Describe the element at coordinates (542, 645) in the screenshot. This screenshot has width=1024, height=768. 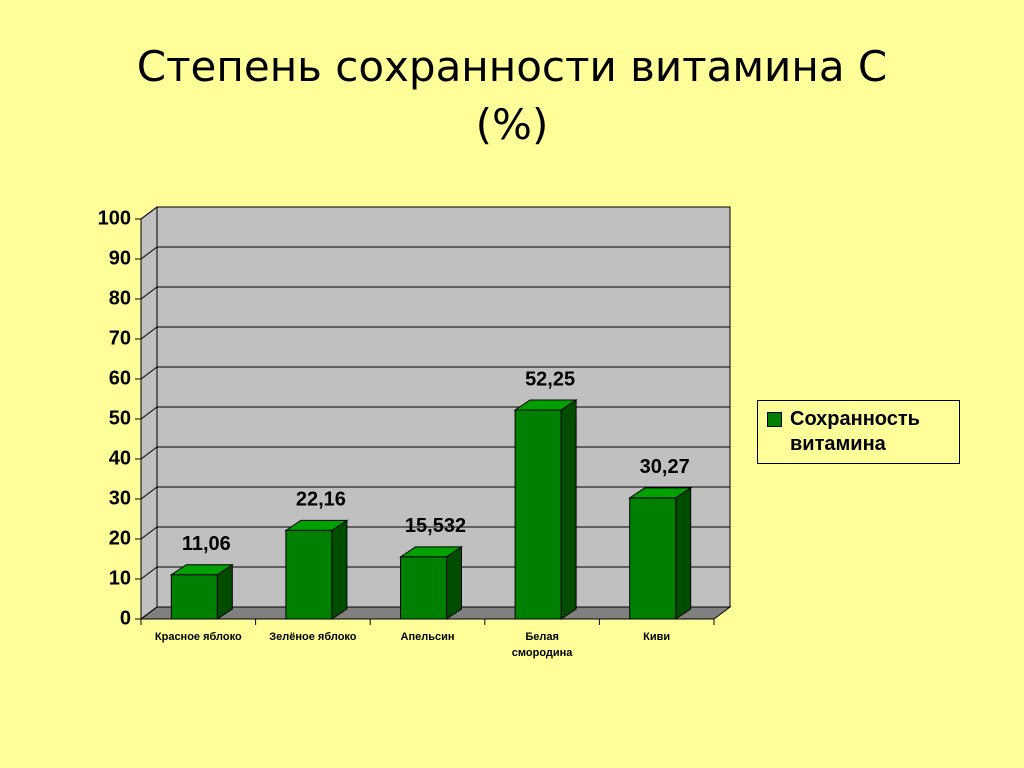
I see `x-tick-label: Белая смородина` at that location.